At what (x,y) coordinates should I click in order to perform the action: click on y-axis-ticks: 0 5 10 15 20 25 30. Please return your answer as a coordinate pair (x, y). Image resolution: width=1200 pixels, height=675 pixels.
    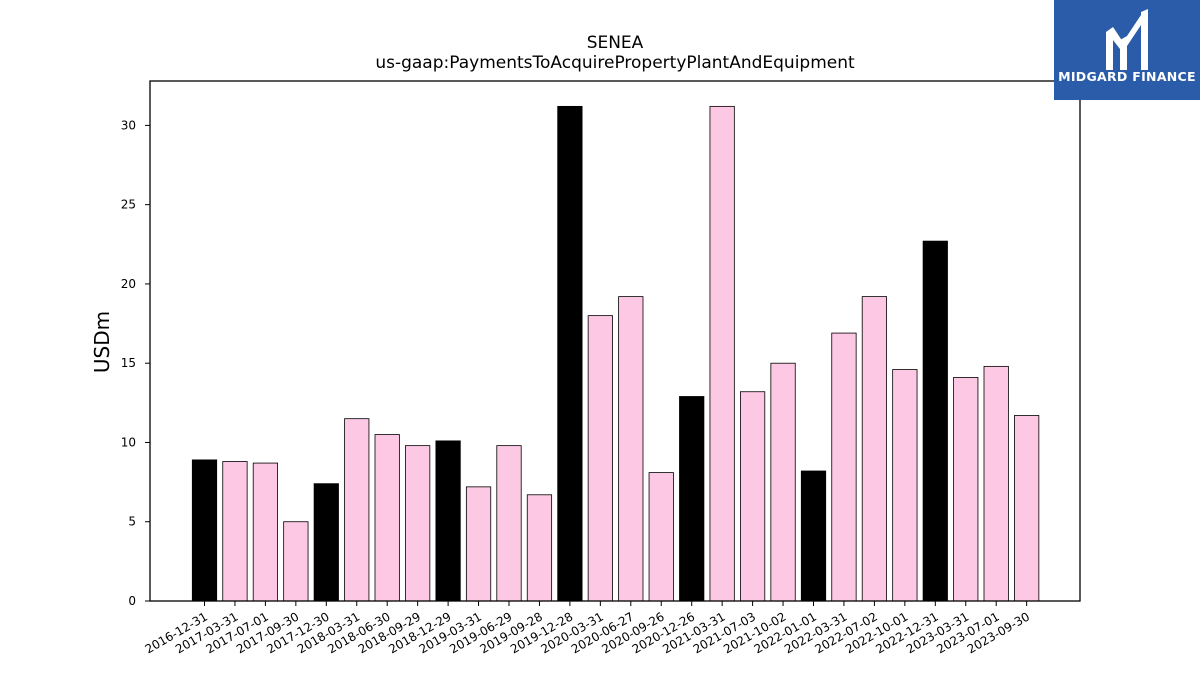
    Looking at the image, I should click on (135, 363).